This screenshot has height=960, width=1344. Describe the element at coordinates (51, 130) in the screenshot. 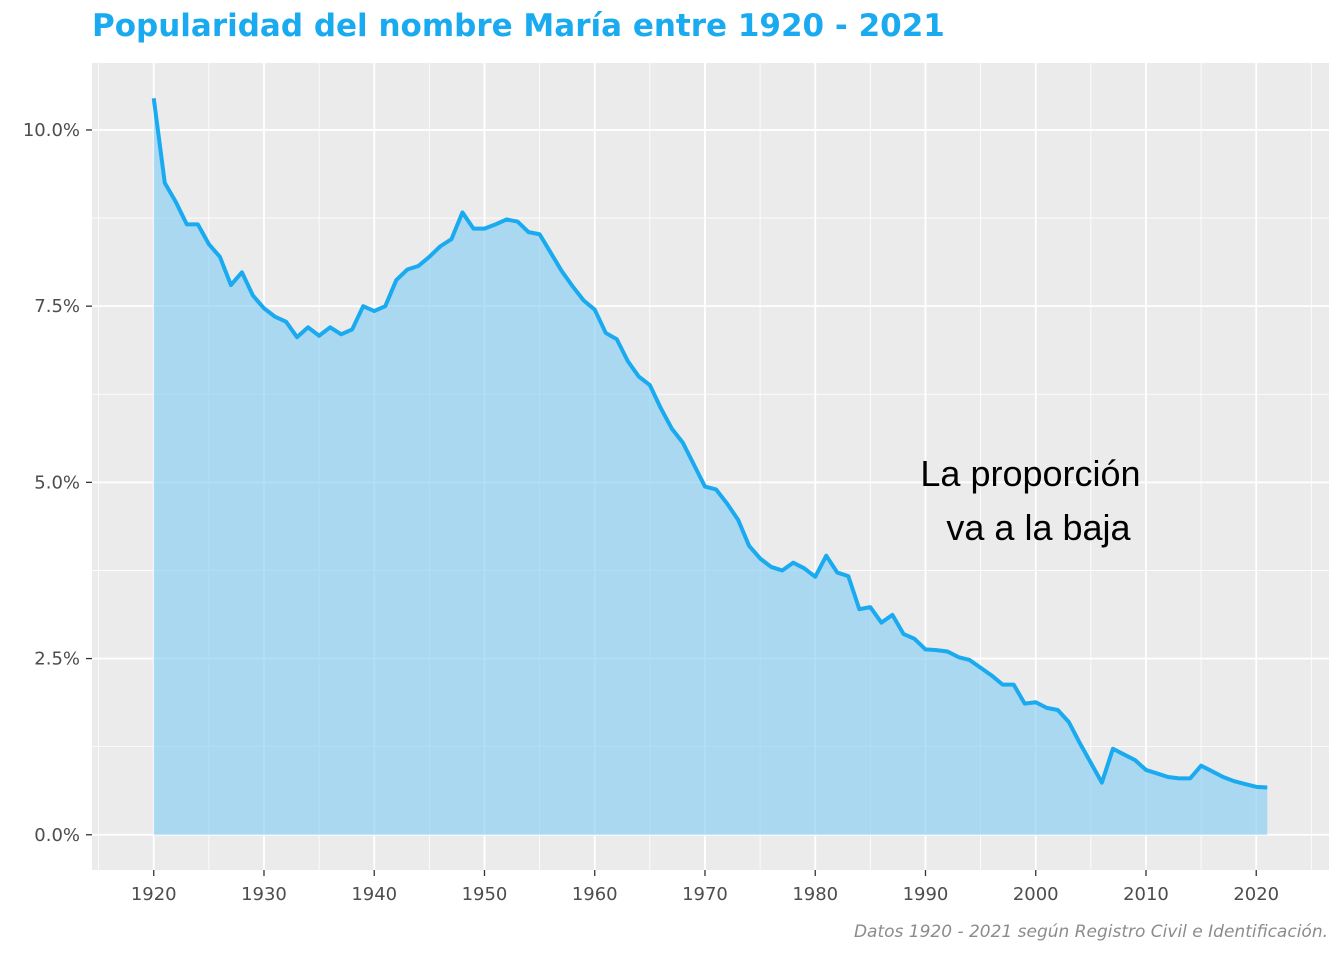

I see `y-tick-label: 10.0%` at that location.